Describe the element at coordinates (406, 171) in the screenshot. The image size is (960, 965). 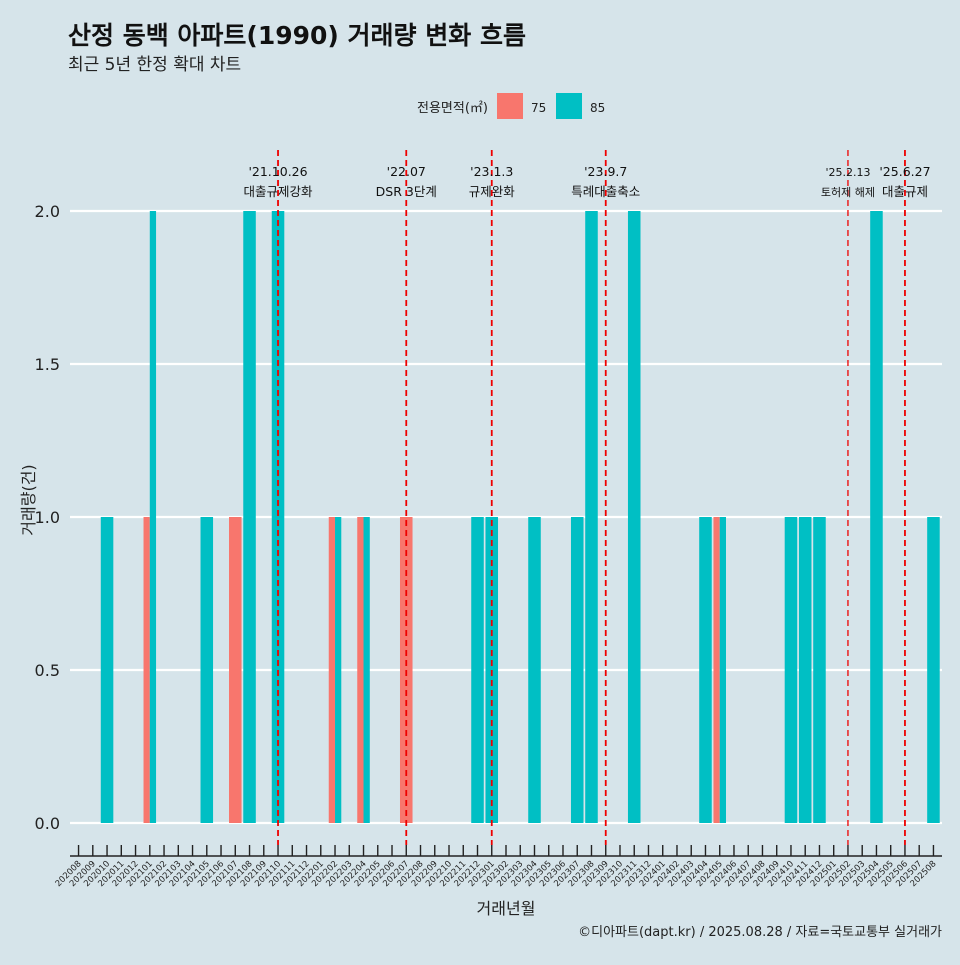
I see `event-date-1: '22.07` at that location.